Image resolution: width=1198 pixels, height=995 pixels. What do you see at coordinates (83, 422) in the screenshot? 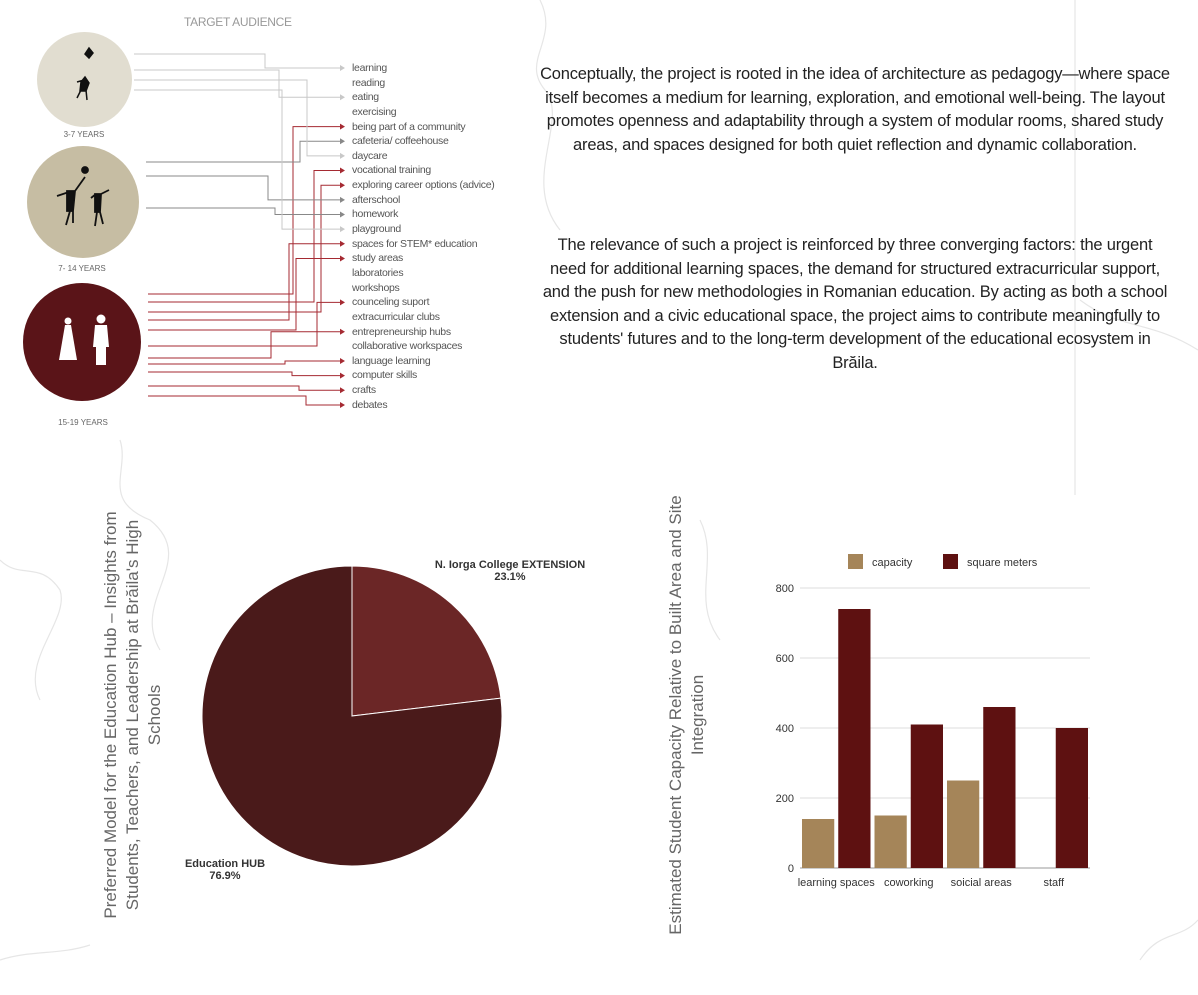
I see `age-label-15-19: 15-19 YEARS` at bounding box center [83, 422].